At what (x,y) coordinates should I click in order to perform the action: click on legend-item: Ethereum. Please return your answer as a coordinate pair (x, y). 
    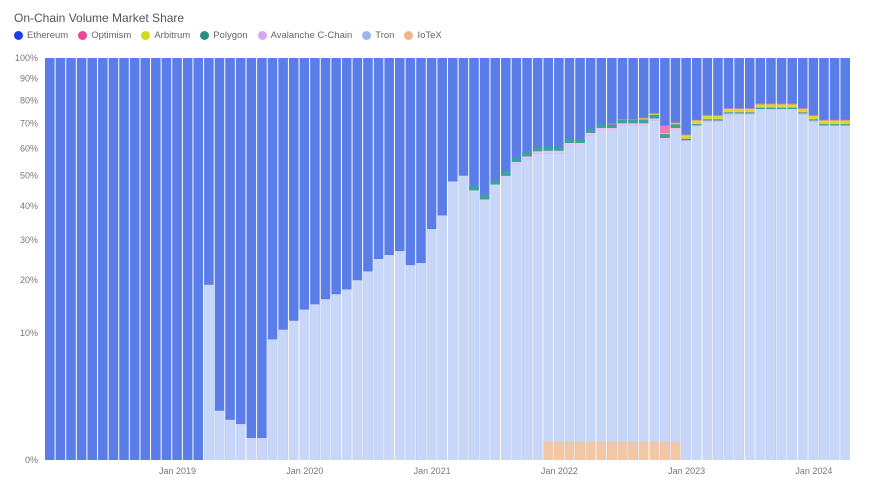
    Looking at the image, I should click on (41, 35).